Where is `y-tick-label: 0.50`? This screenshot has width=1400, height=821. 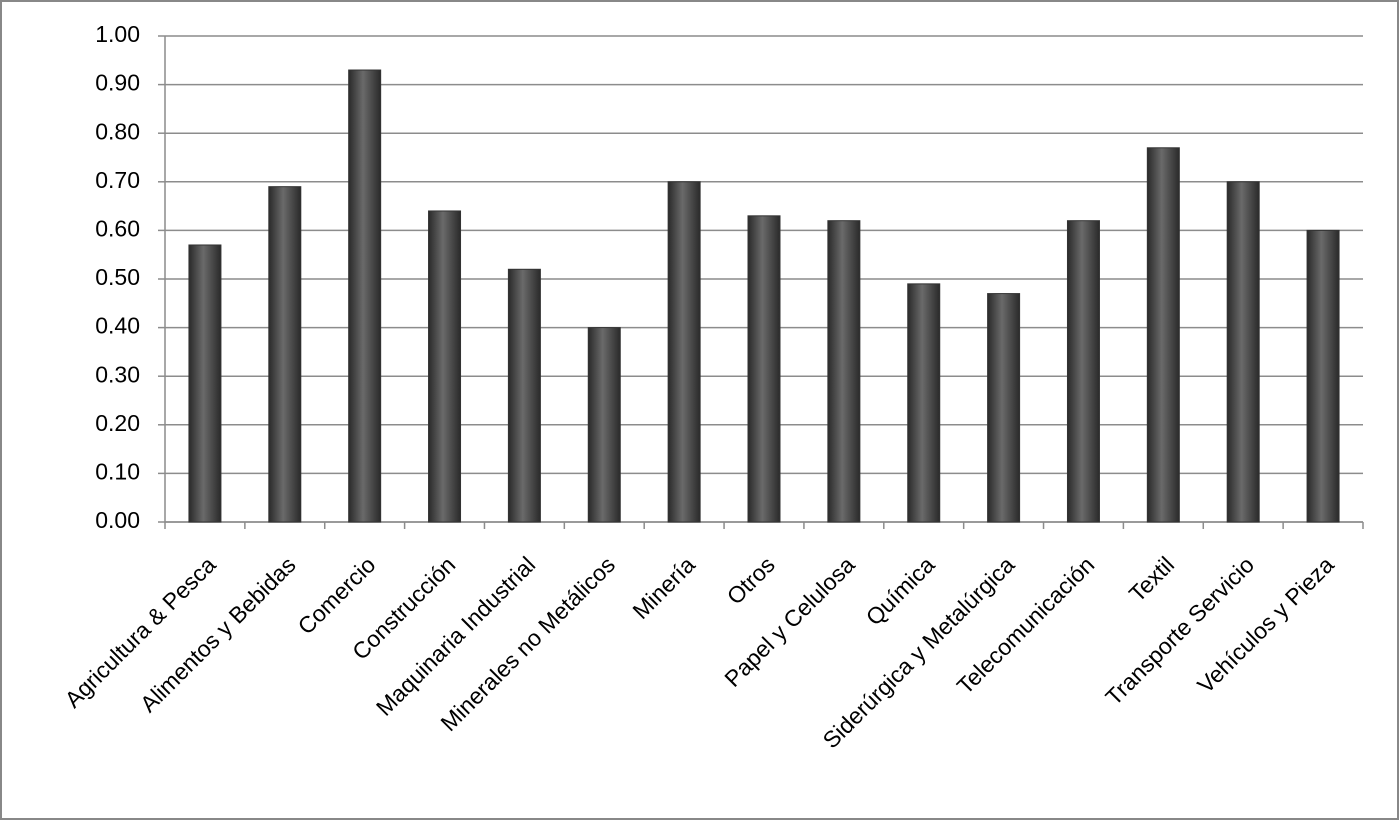 y-tick-label: 0.50 is located at coordinates (117, 277).